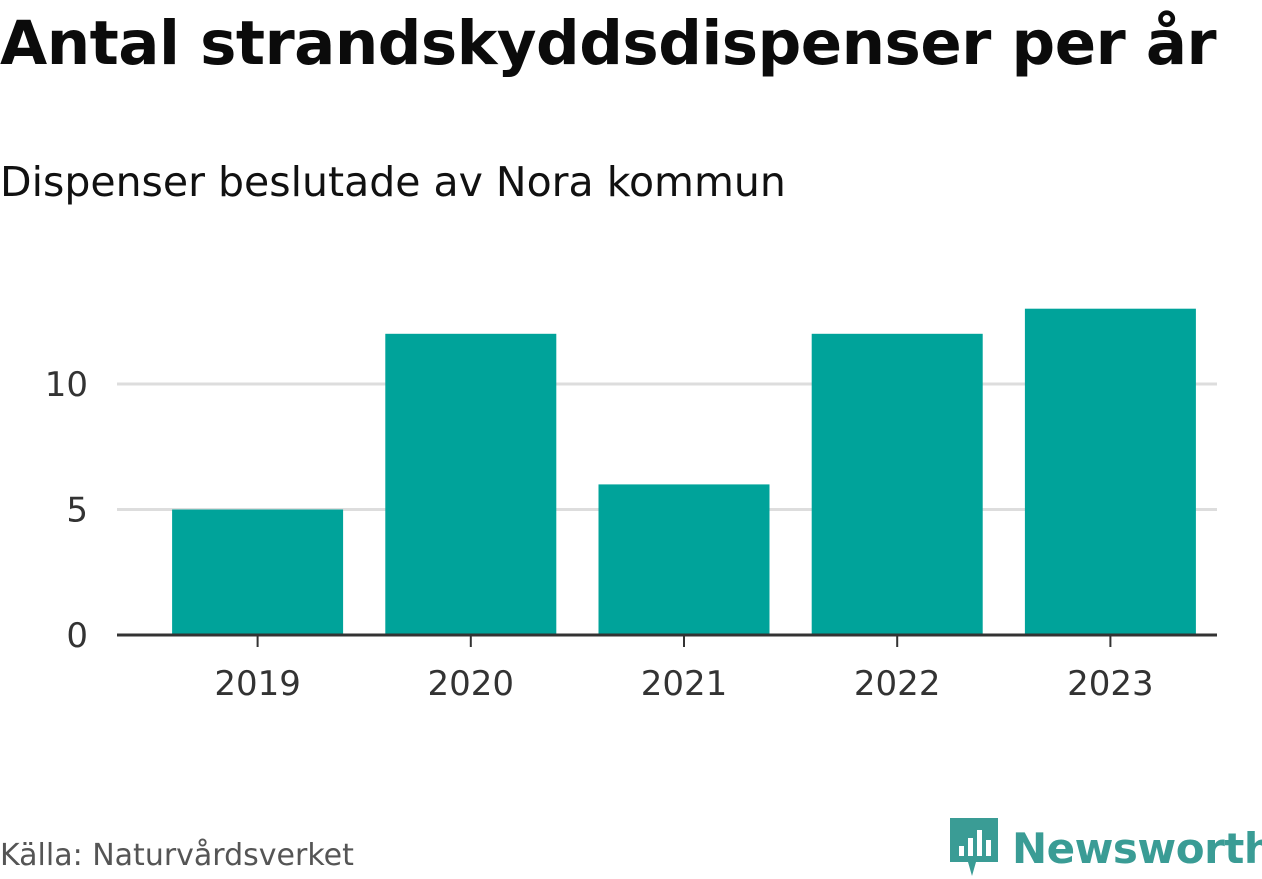 This screenshot has height=879, width=1262. Describe the element at coordinates (471, 684) in the screenshot. I see `x-tick-label: 2020` at that location.